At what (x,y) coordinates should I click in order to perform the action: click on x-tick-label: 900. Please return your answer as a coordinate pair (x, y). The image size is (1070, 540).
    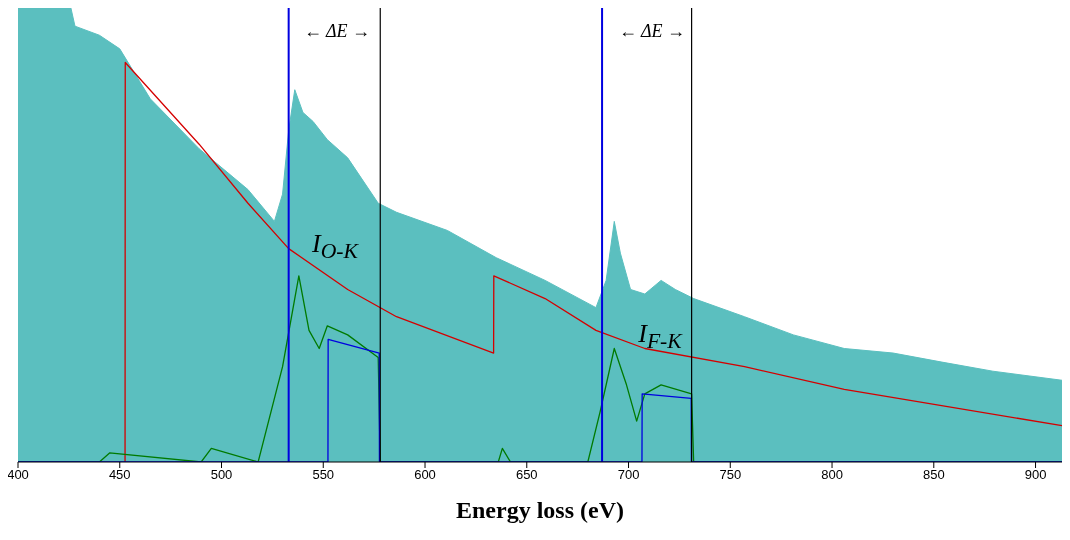
    Looking at the image, I should click on (1035, 475).